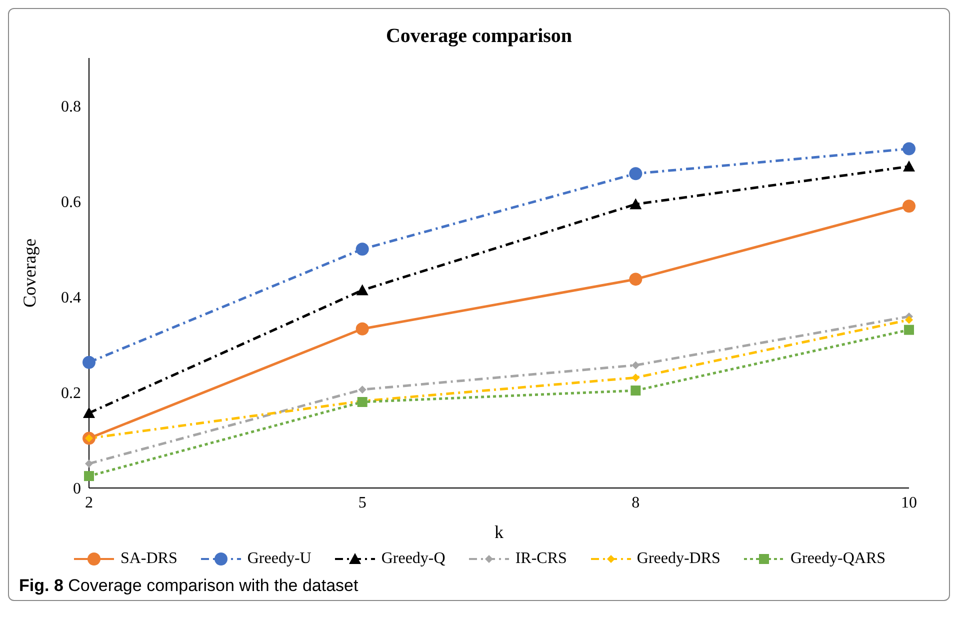  Describe the element at coordinates (837, 559) in the screenshot. I see `legend-label: Greedy-QARS` at that location.